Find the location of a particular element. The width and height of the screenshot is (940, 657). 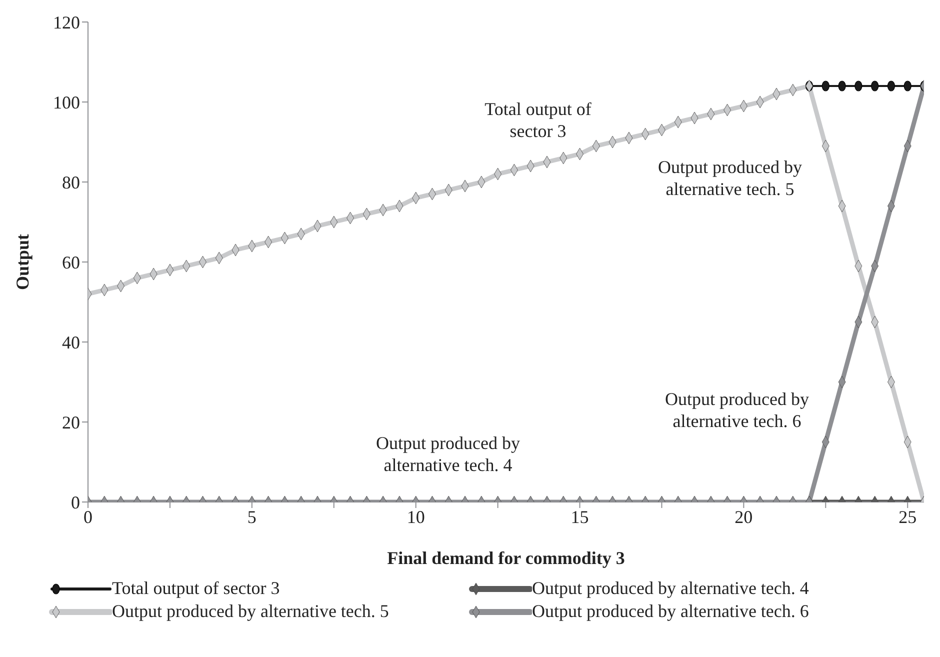

x-axis-title: Final demand for commodity 3 is located at coordinates (506, 558).